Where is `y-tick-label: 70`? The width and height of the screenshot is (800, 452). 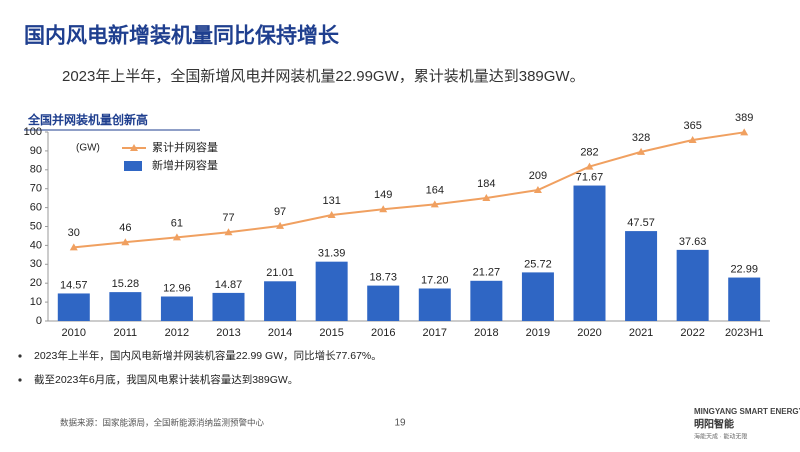
y-tick-label: 70 is located at coordinates (36, 189).